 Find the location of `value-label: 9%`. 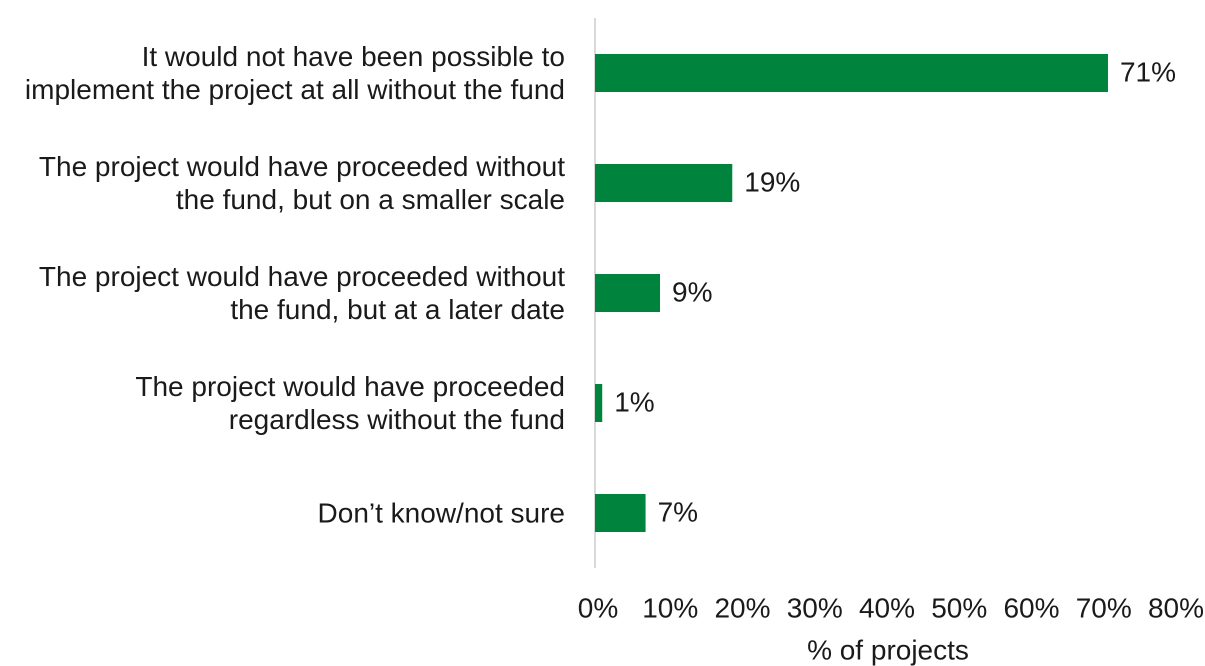

value-label: 9% is located at coordinates (692, 291).